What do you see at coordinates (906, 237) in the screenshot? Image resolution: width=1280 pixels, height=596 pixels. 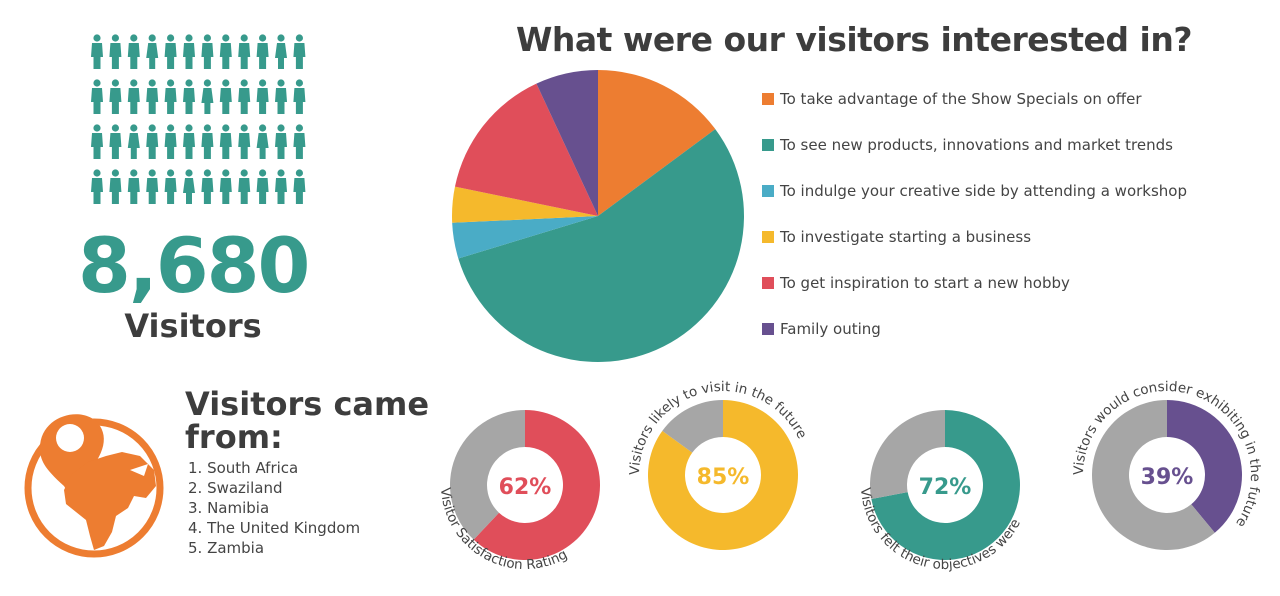 I see `legend-label: To investigate starting a business` at bounding box center [906, 237].